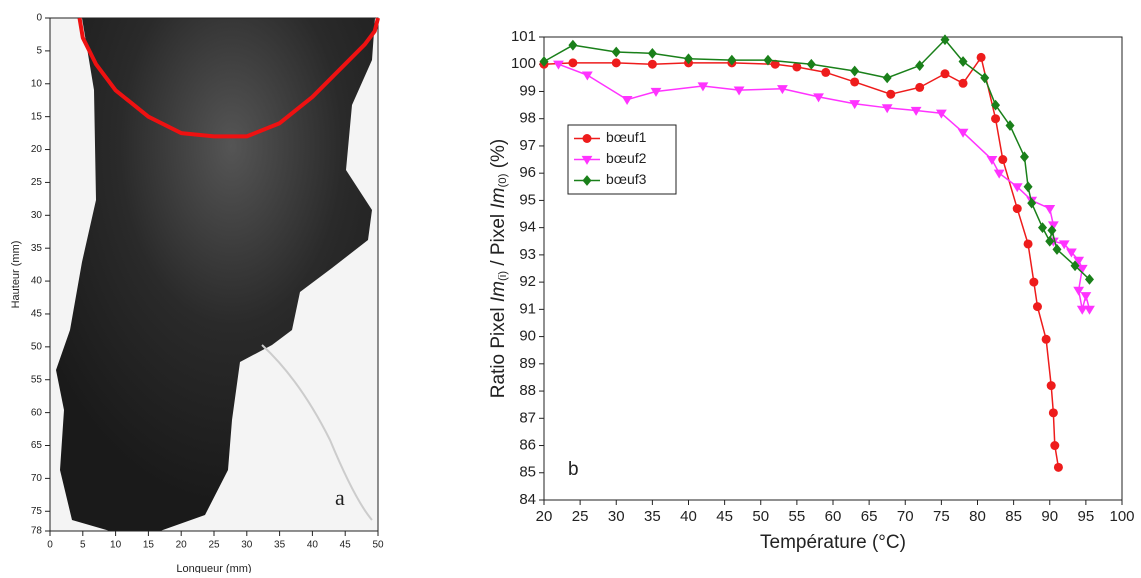  What do you see at coordinates (626, 179) in the screenshot?
I see `legend-label: bœuf3` at bounding box center [626, 179].